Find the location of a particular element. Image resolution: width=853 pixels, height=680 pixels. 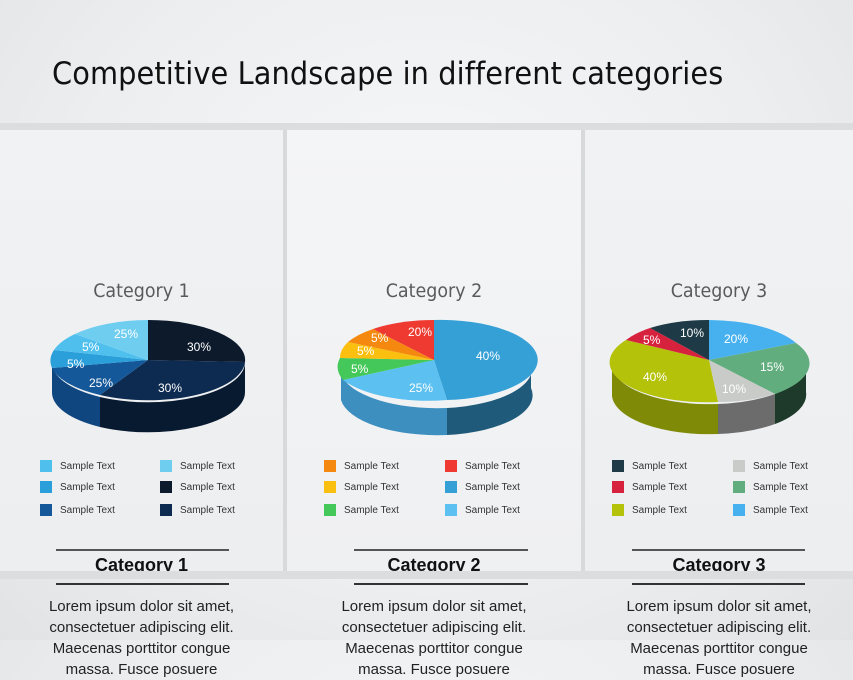

category-heading: Category 3 is located at coordinates (719, 565).